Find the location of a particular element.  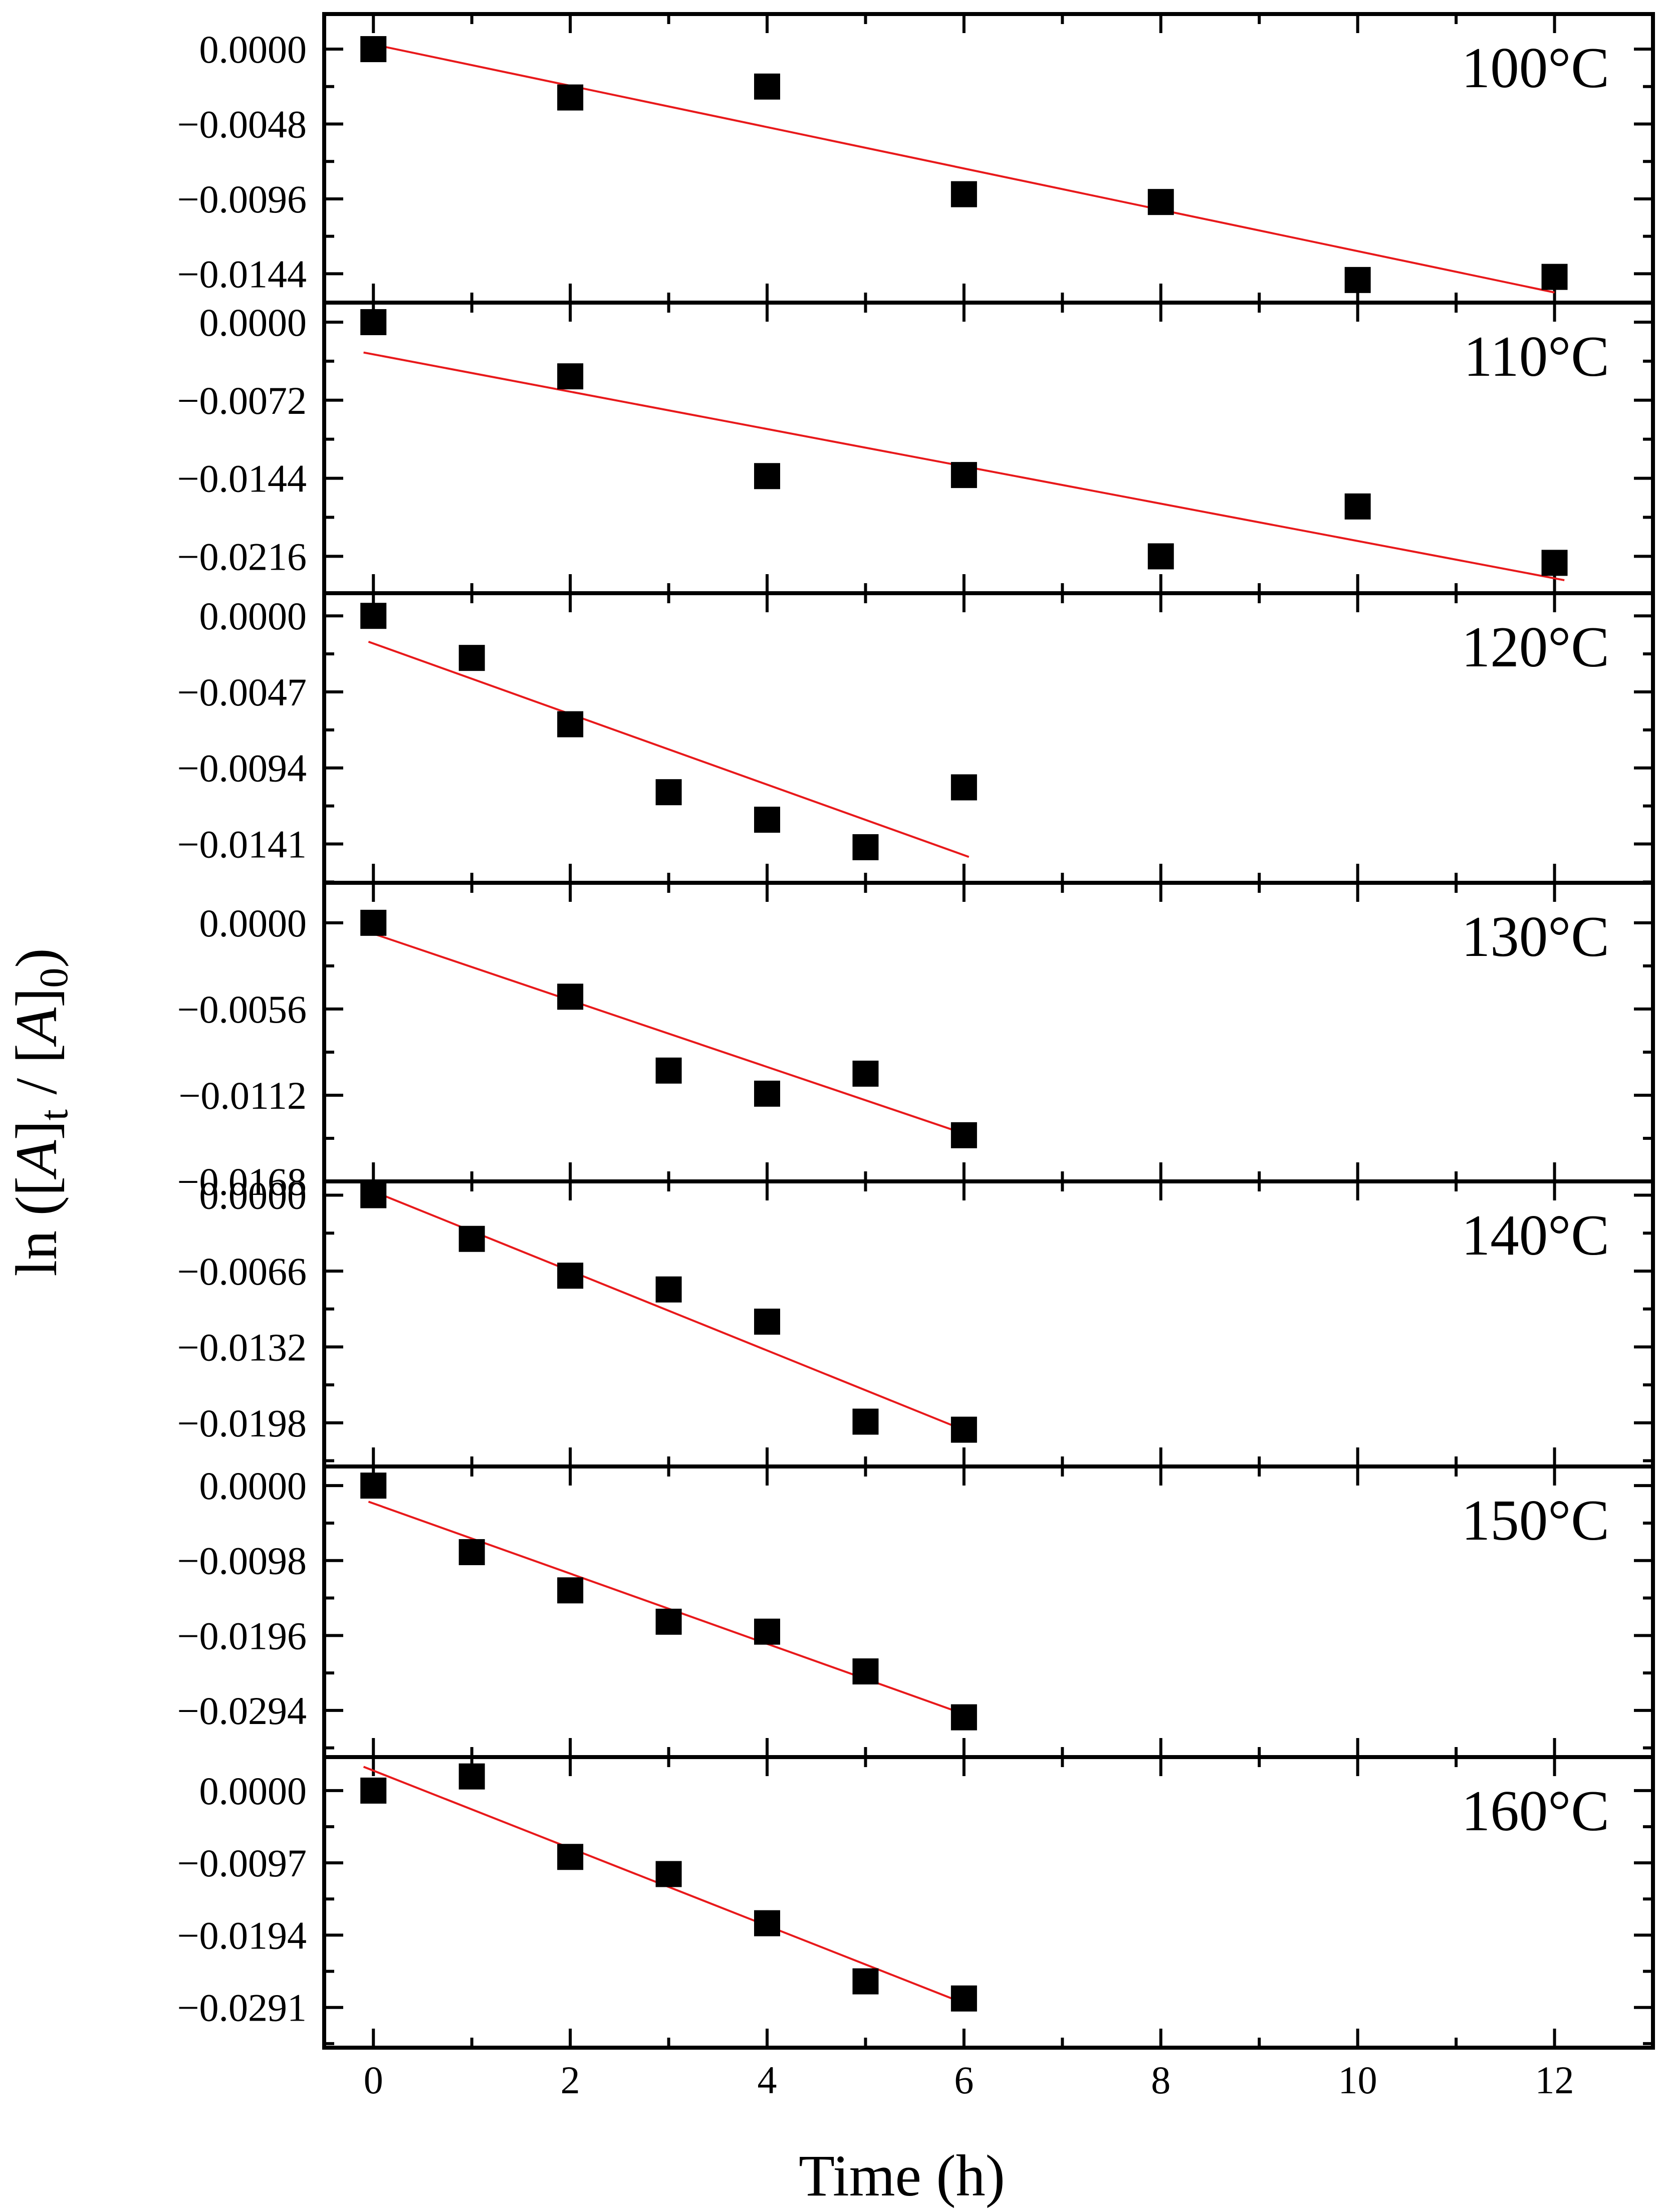

panel: 0.0000 −0.0047 −0.0094 −0.0141 120°C is located at coordinates (916, 738).